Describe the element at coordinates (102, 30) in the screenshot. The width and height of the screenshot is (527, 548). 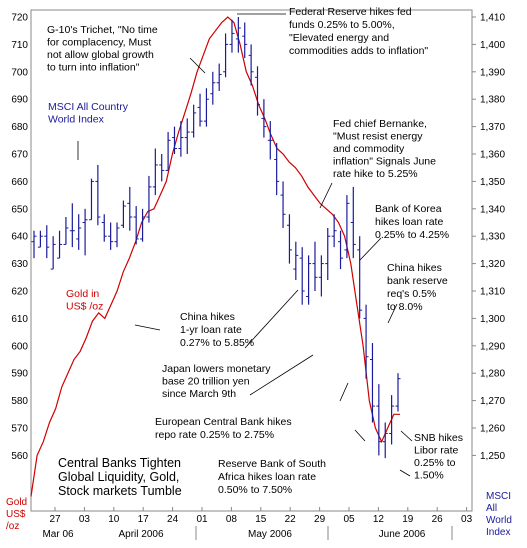
I see `annotation-line: G-10's Trichet, "No time` at that location.